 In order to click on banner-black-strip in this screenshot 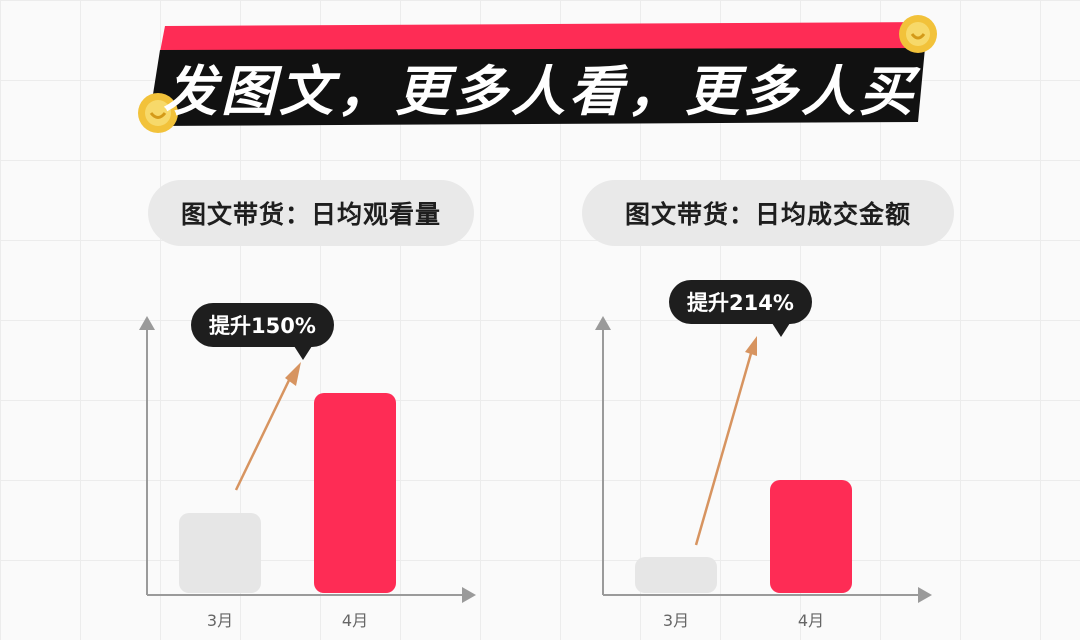, I will do `click(536, 87)`.